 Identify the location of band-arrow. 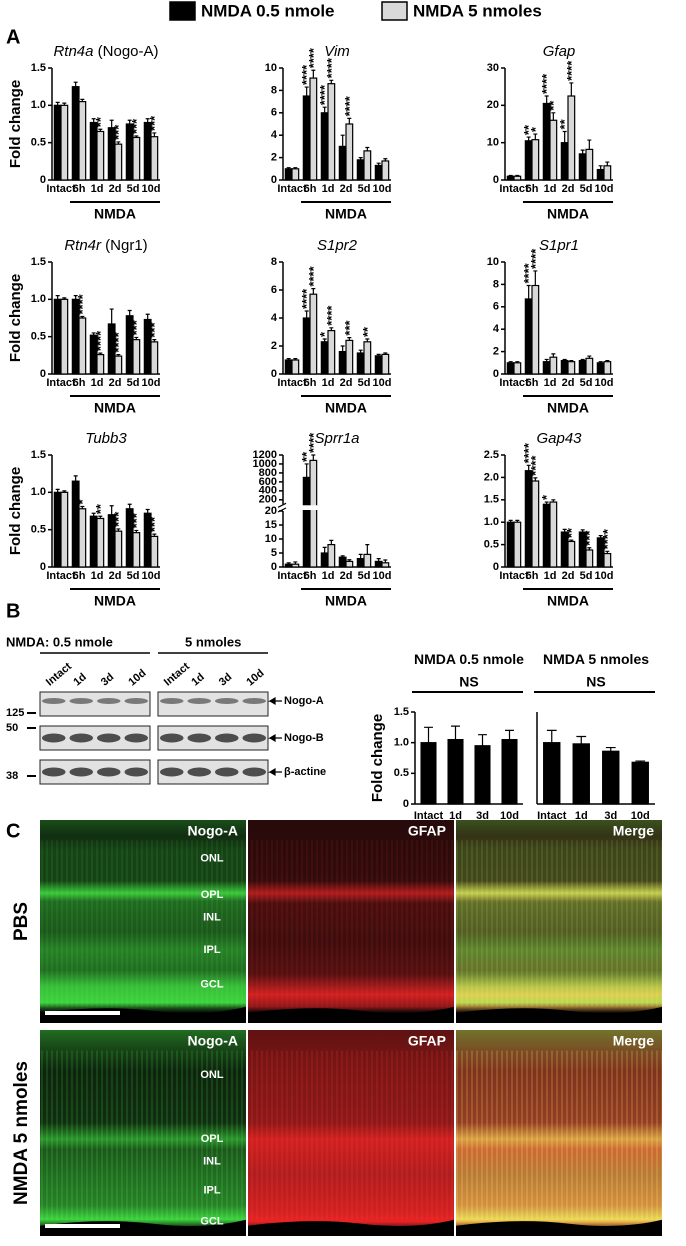
(274, 772).